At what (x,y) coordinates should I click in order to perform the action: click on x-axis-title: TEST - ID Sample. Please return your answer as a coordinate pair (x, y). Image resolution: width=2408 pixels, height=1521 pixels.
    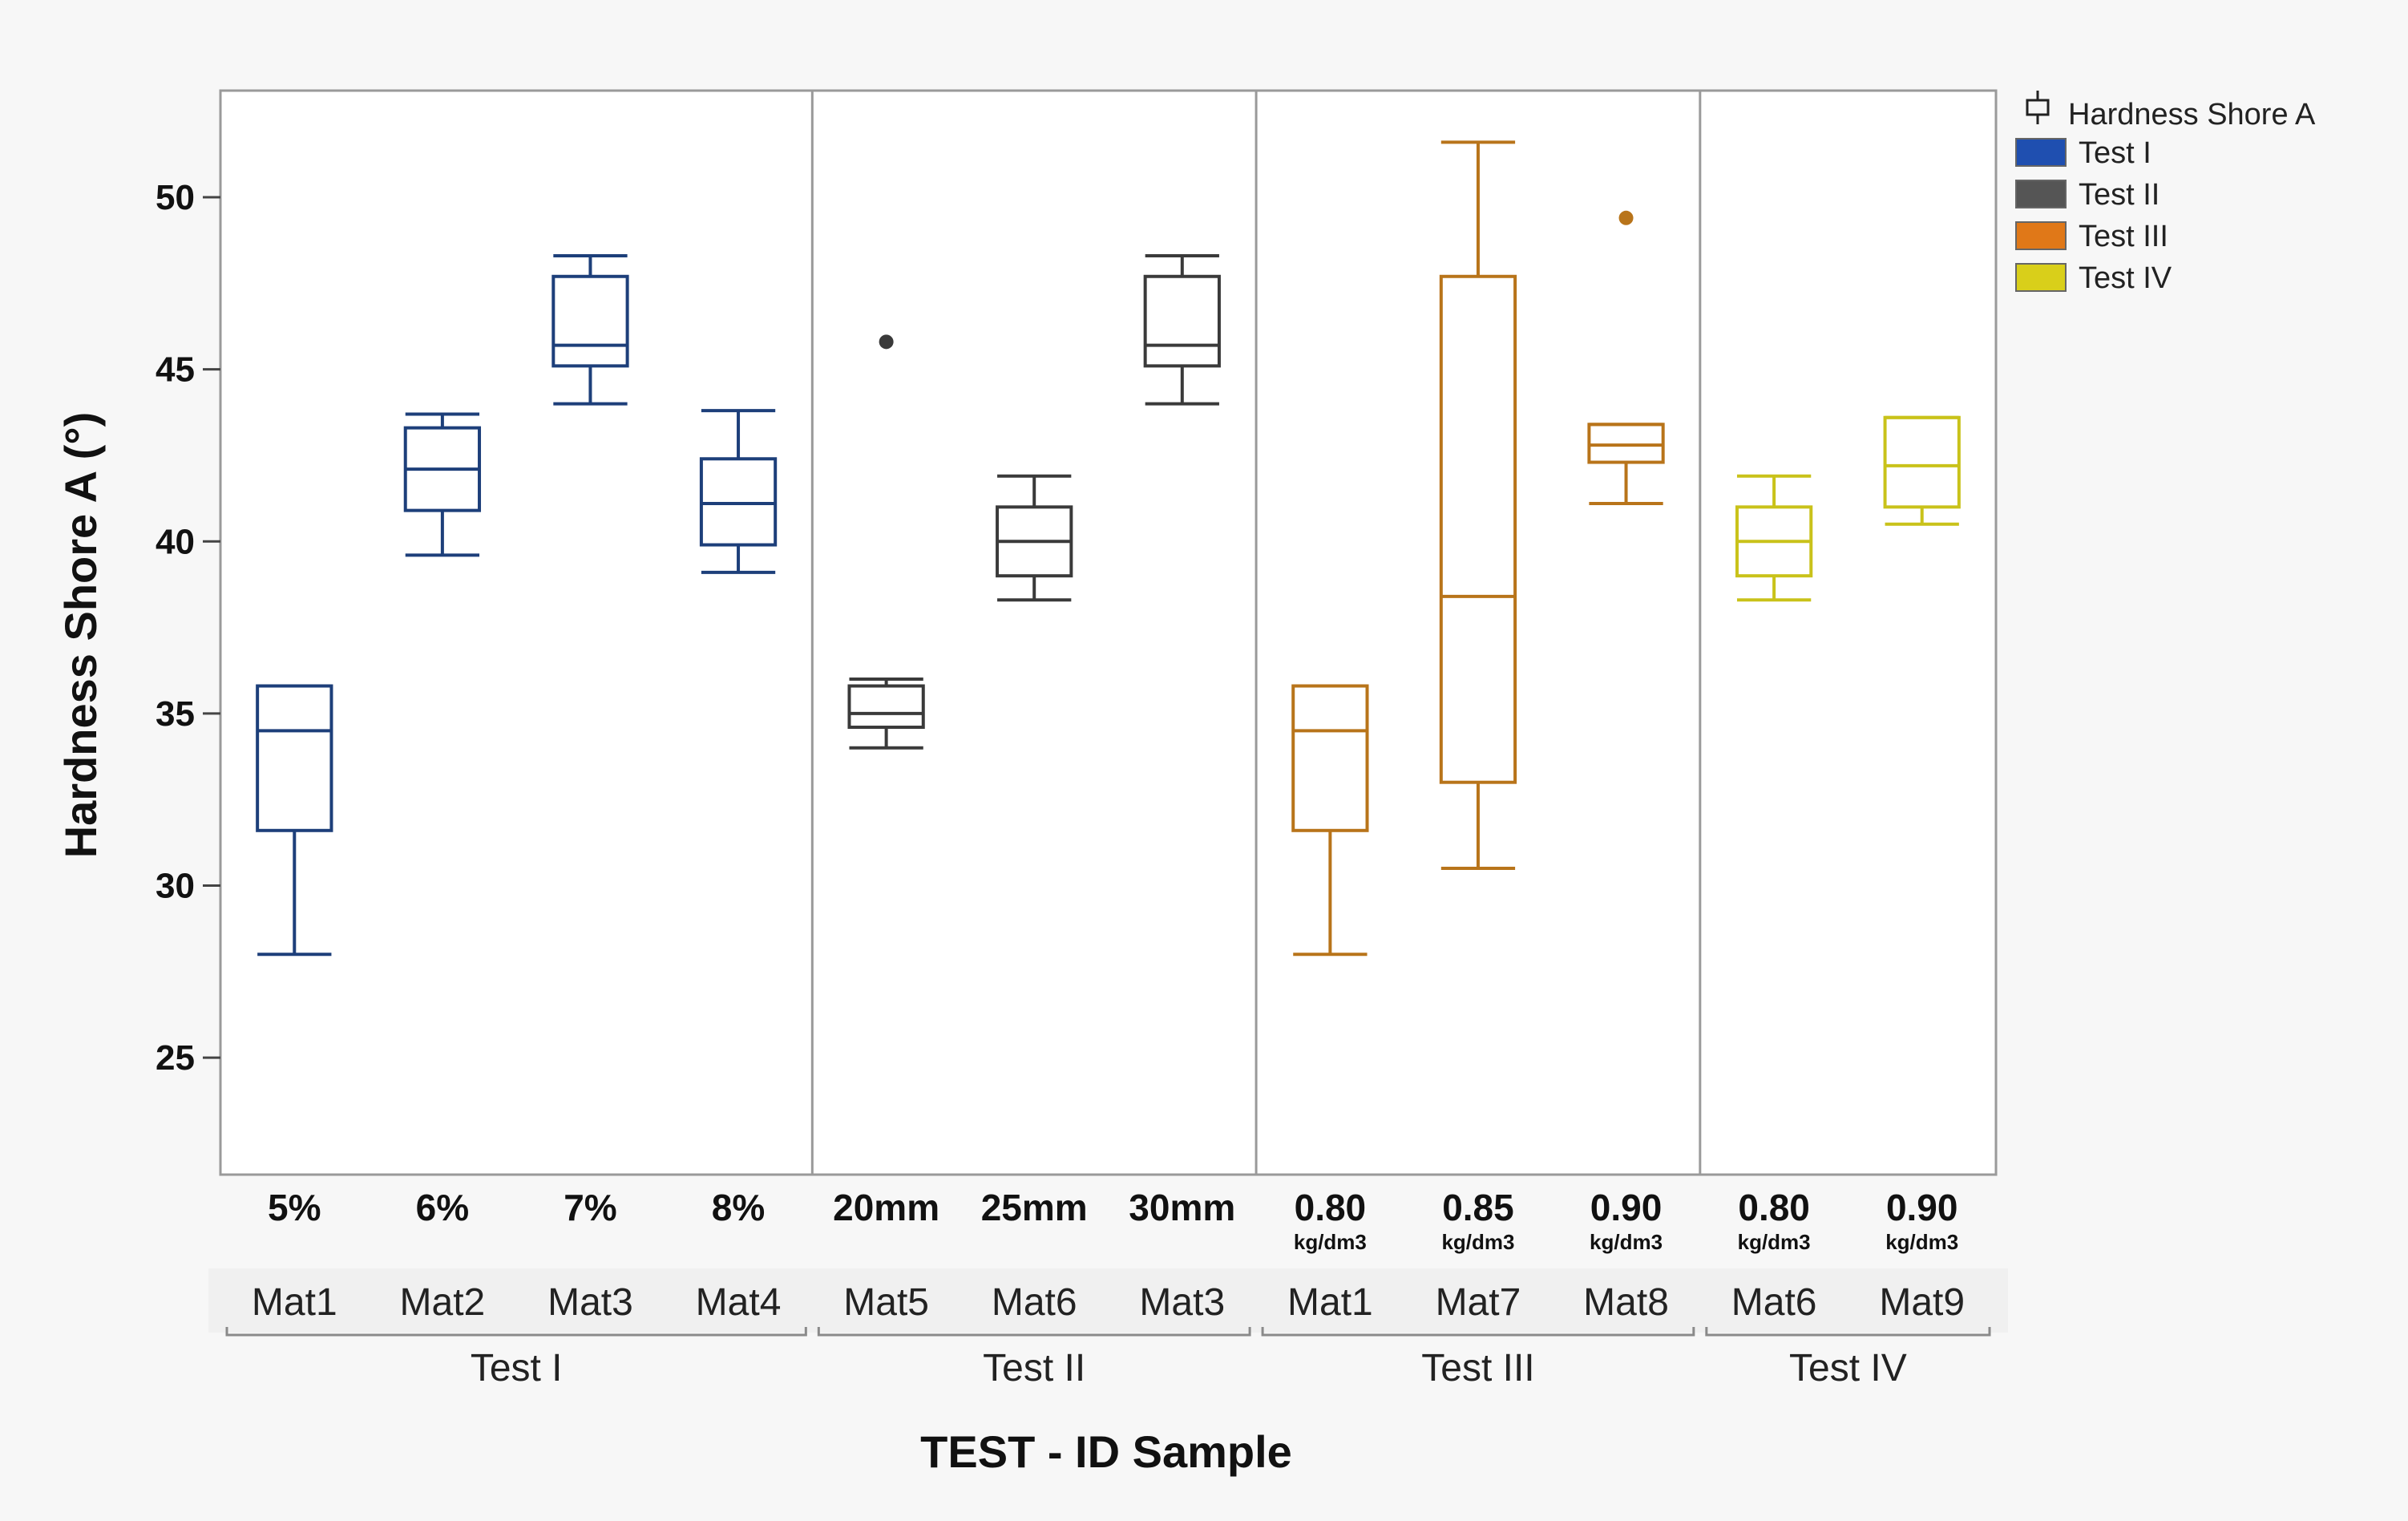
    Looking at the image, I should click on (1106, 1452).